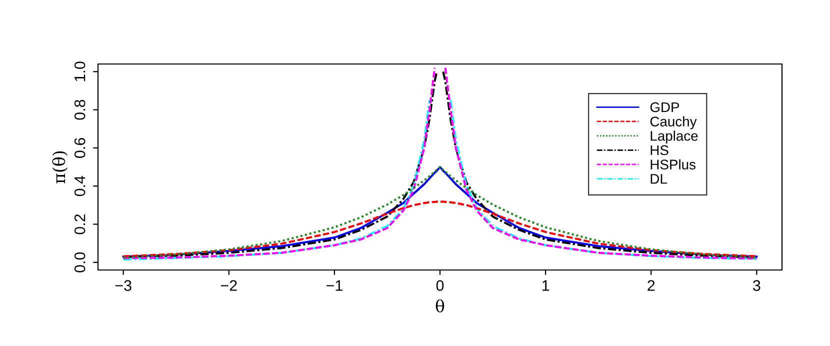  Describe the element at coordinates (80, 148) in the screenshot. I see `y-tick-label: 0.6` at that location.